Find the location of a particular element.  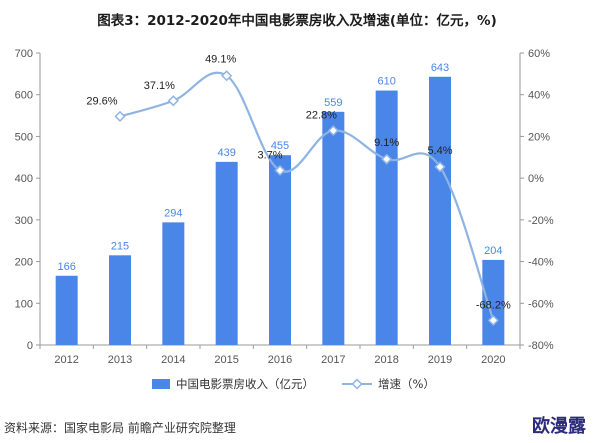

revenue-bar-label: 455 is located at coordinates (280, 146).